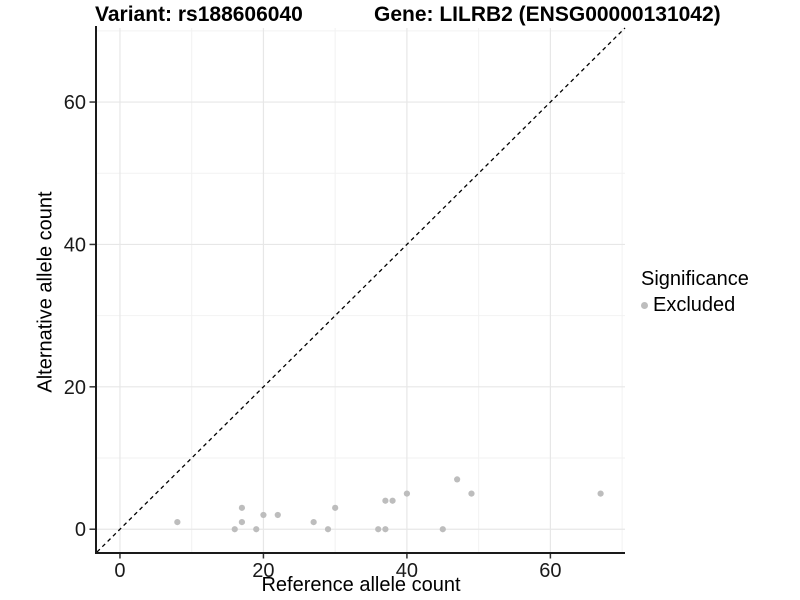  What do you see at coordinates (550, 571) in the screenshot?
I see `x-tick-label: 60` at bounding box center [550, 571].